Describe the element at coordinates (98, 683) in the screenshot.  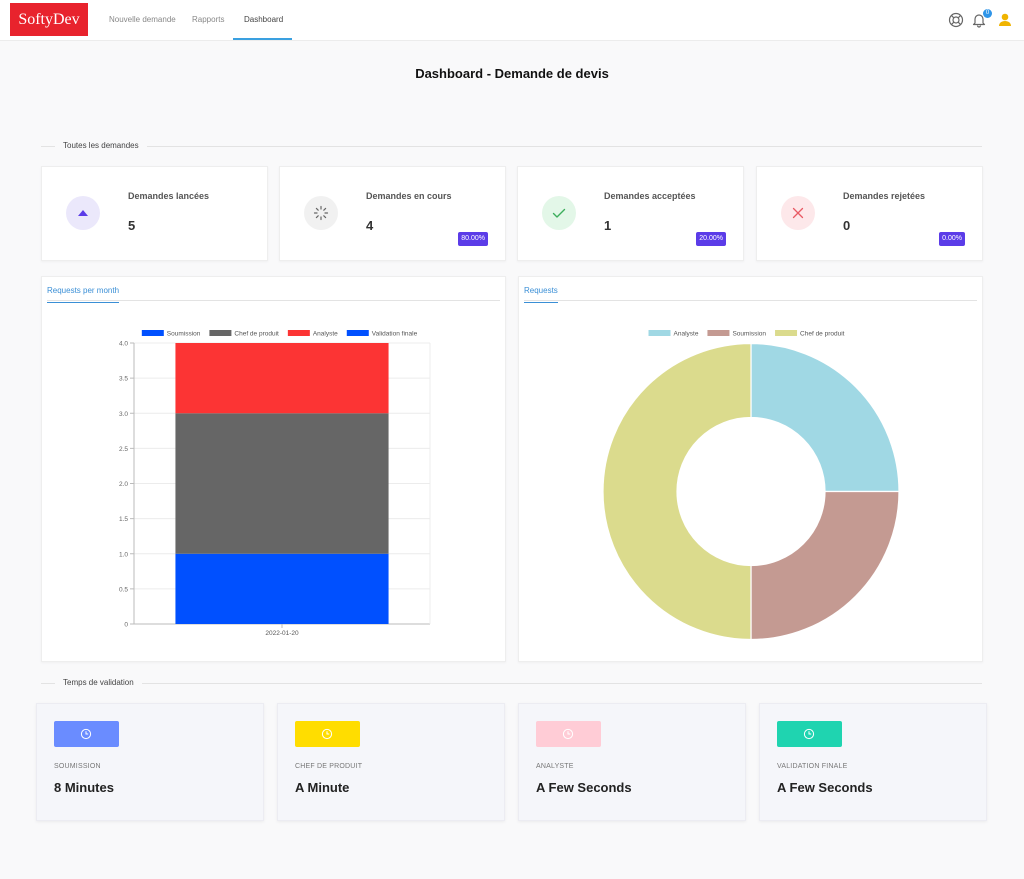
I see `section-label: Temps de validation` at that location.